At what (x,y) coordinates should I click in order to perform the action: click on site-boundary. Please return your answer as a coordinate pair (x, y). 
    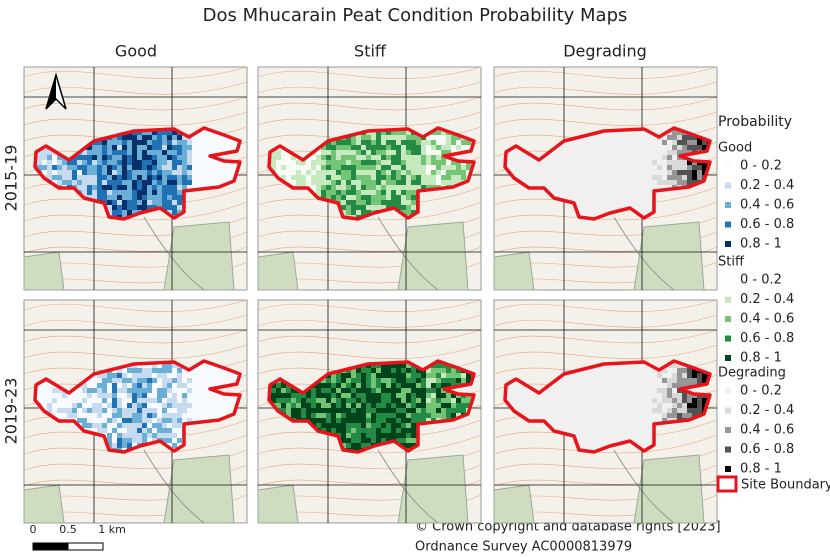
    Looking at the image, I should click on (371, 173).